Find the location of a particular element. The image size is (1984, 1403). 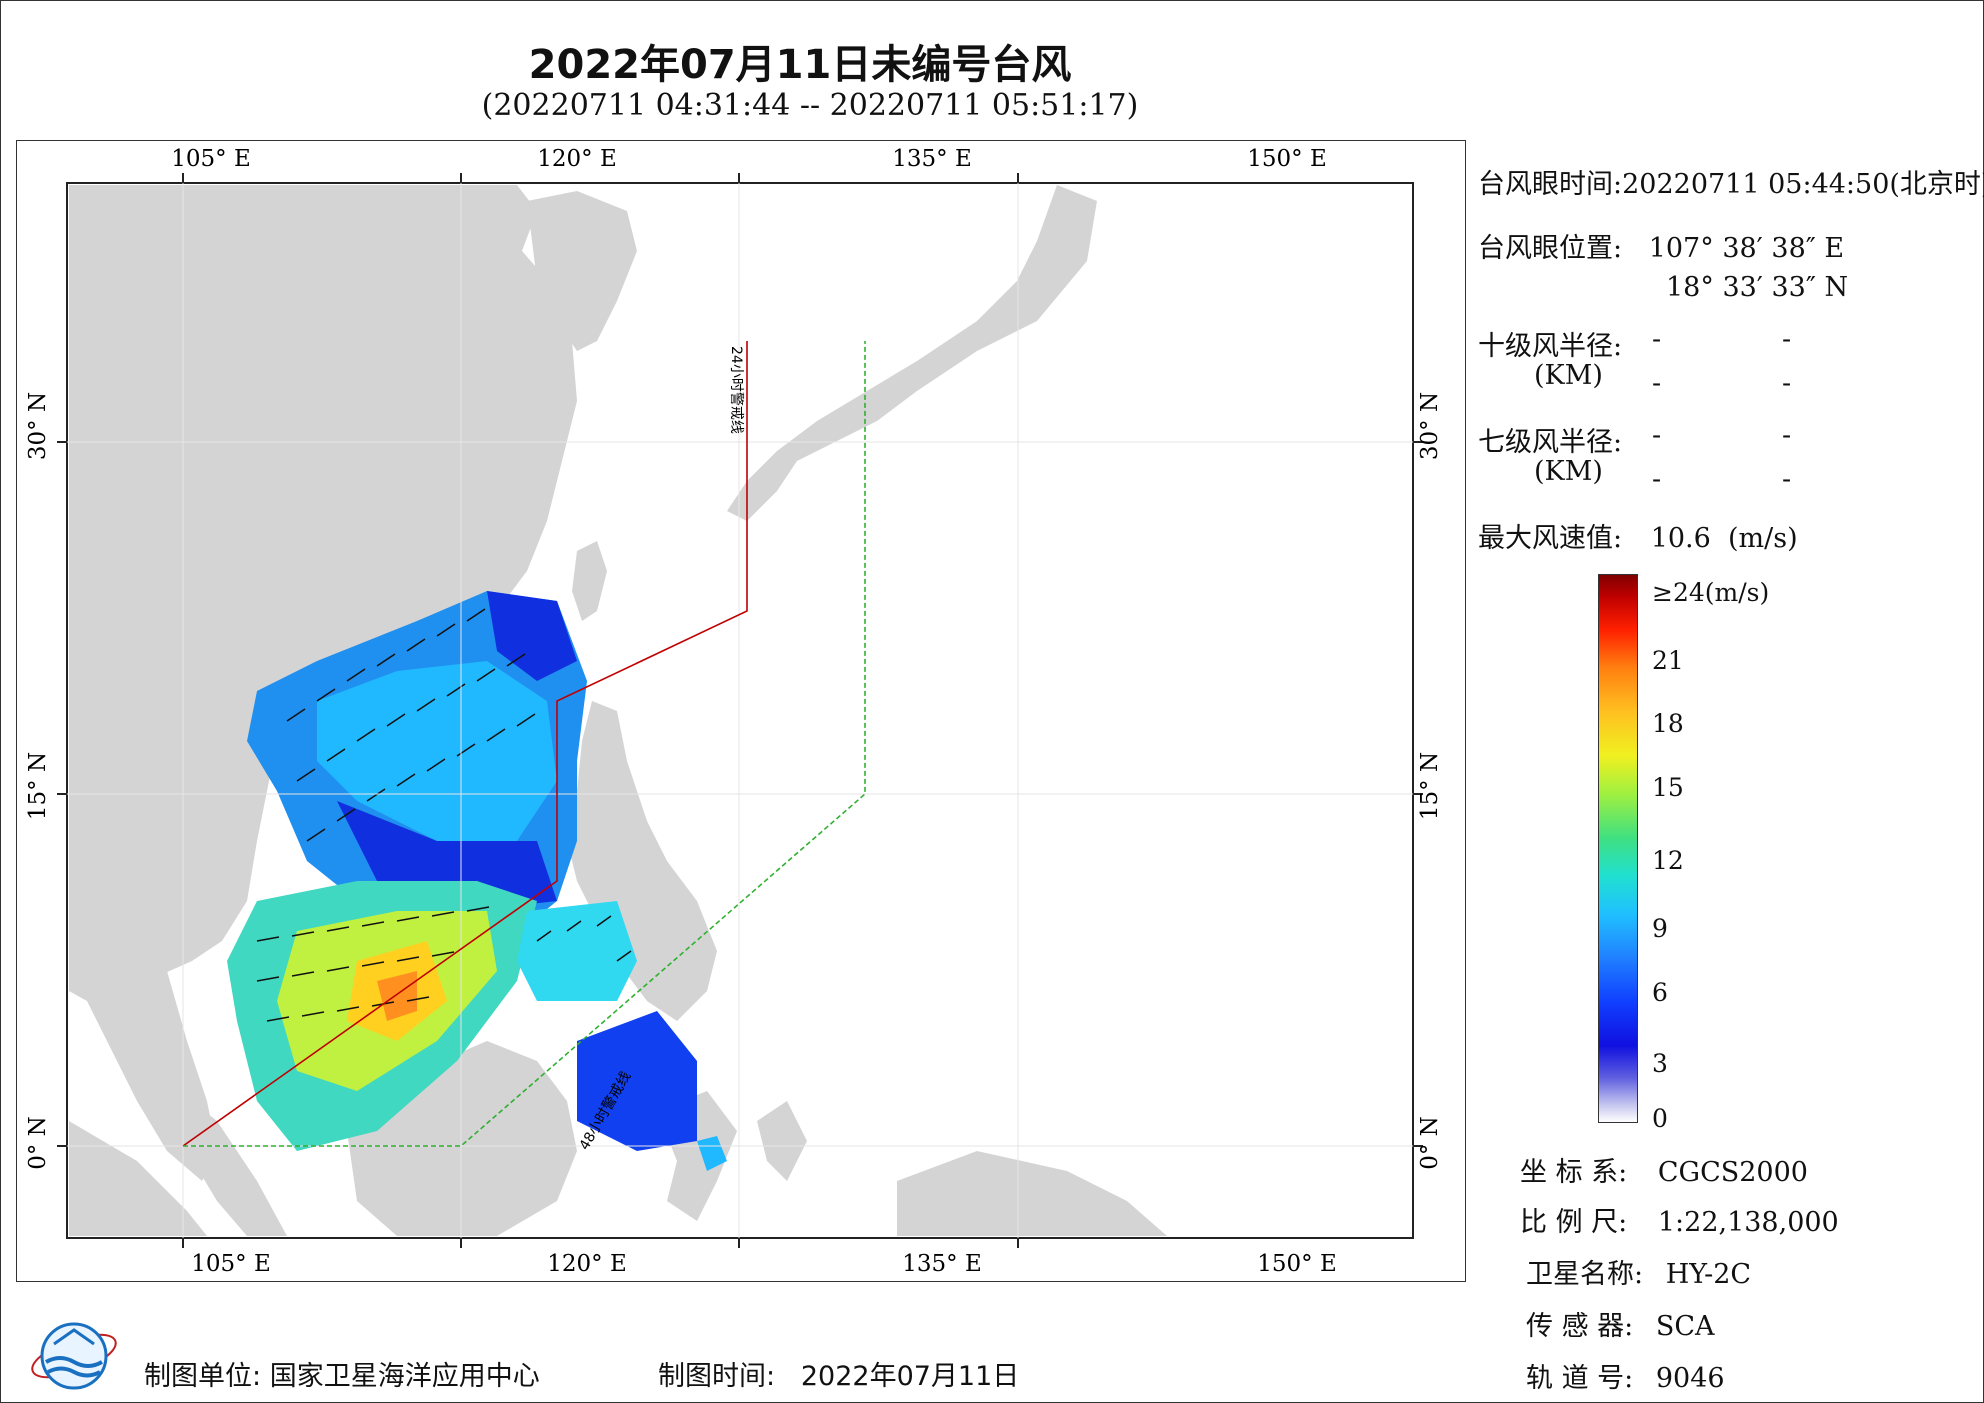

eye-position-row: 台风眼位置: 107° 38′ 38″ E is located at coordinates (1661, 245).